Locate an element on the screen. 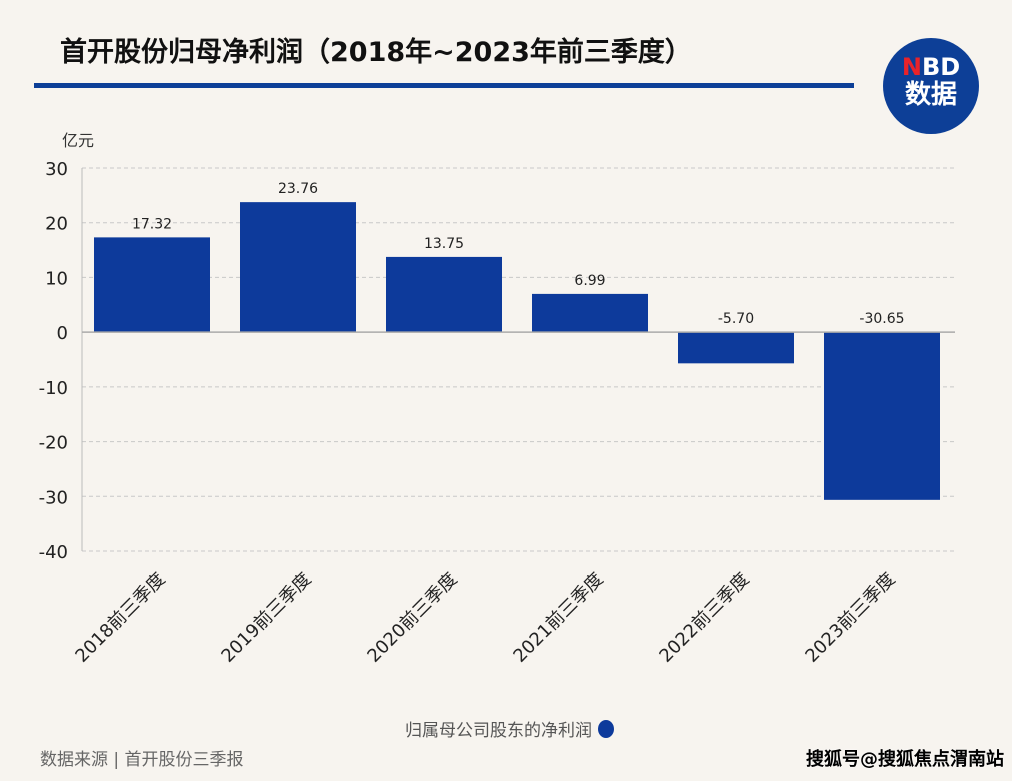 The image size is (1012, 781). data-label: 6.99 is located at coordinates (589, 281).